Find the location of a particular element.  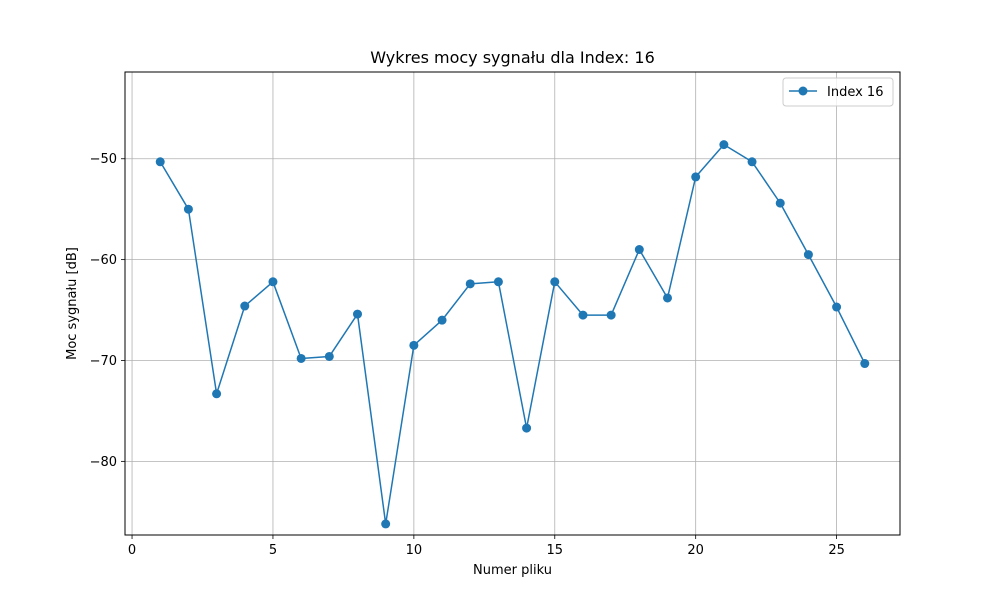

legend-label: Index 16 is located at coordinates (855, 92).